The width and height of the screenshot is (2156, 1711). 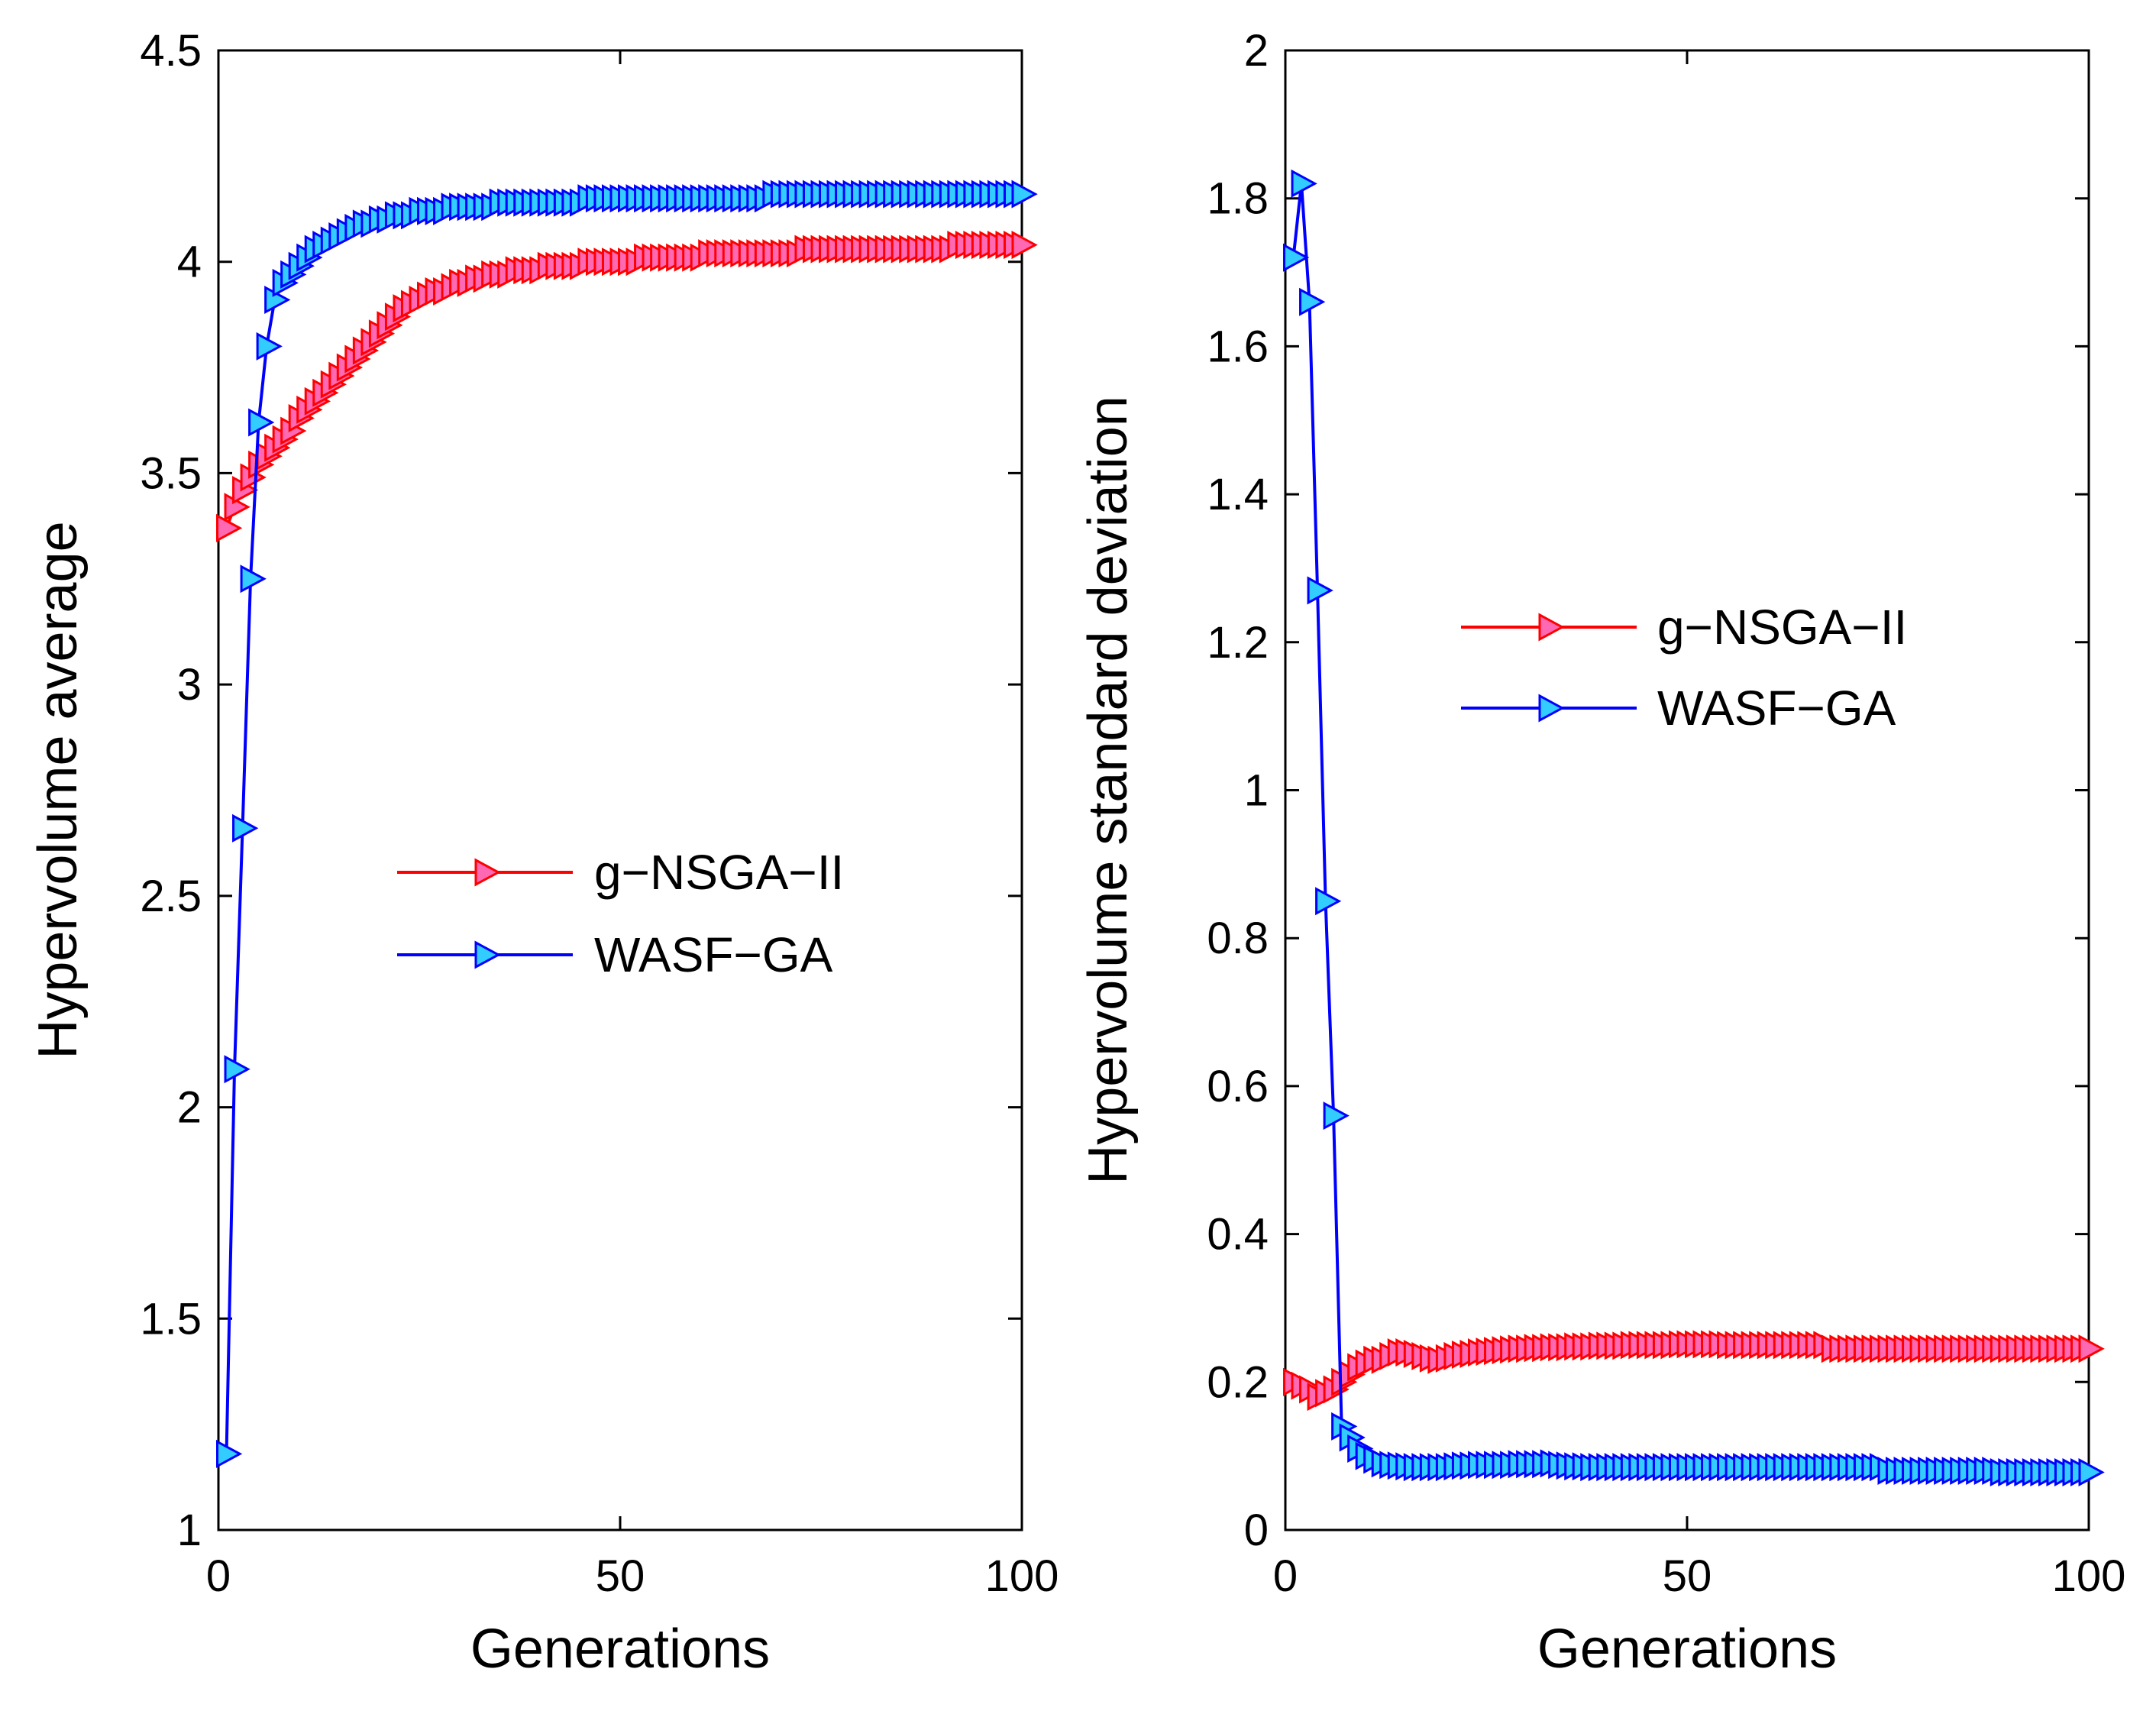 What do you see at coordinates (623, 386) in the screenshot?
I see `series-line` at bounding box center [623, 386].